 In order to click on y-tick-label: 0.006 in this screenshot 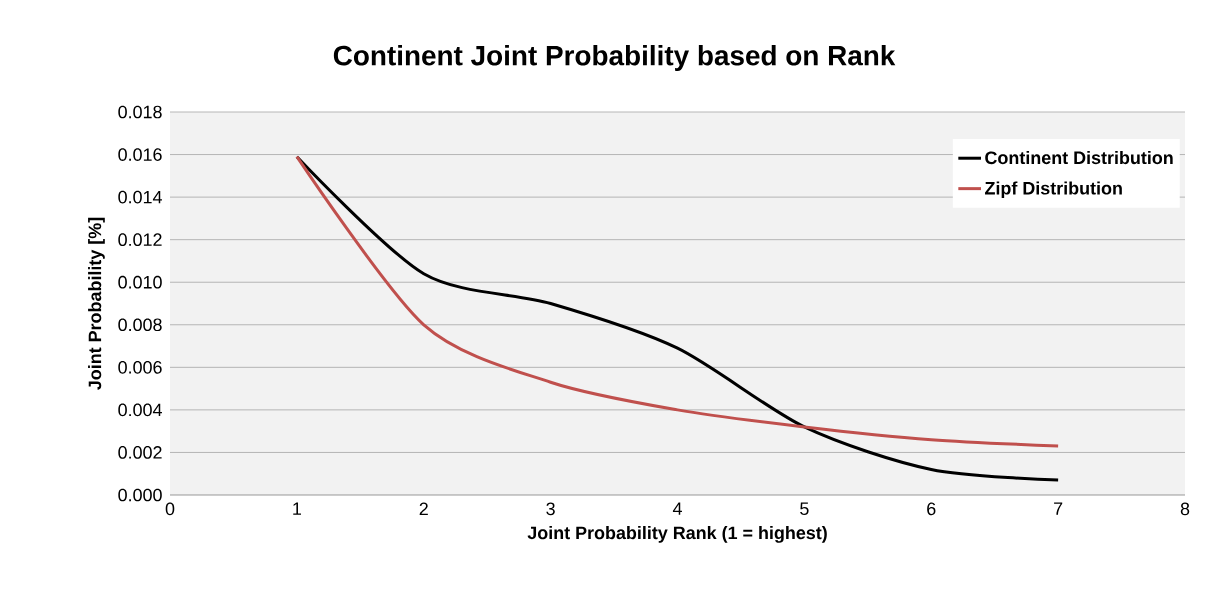, I will do `click(140, 367)`.